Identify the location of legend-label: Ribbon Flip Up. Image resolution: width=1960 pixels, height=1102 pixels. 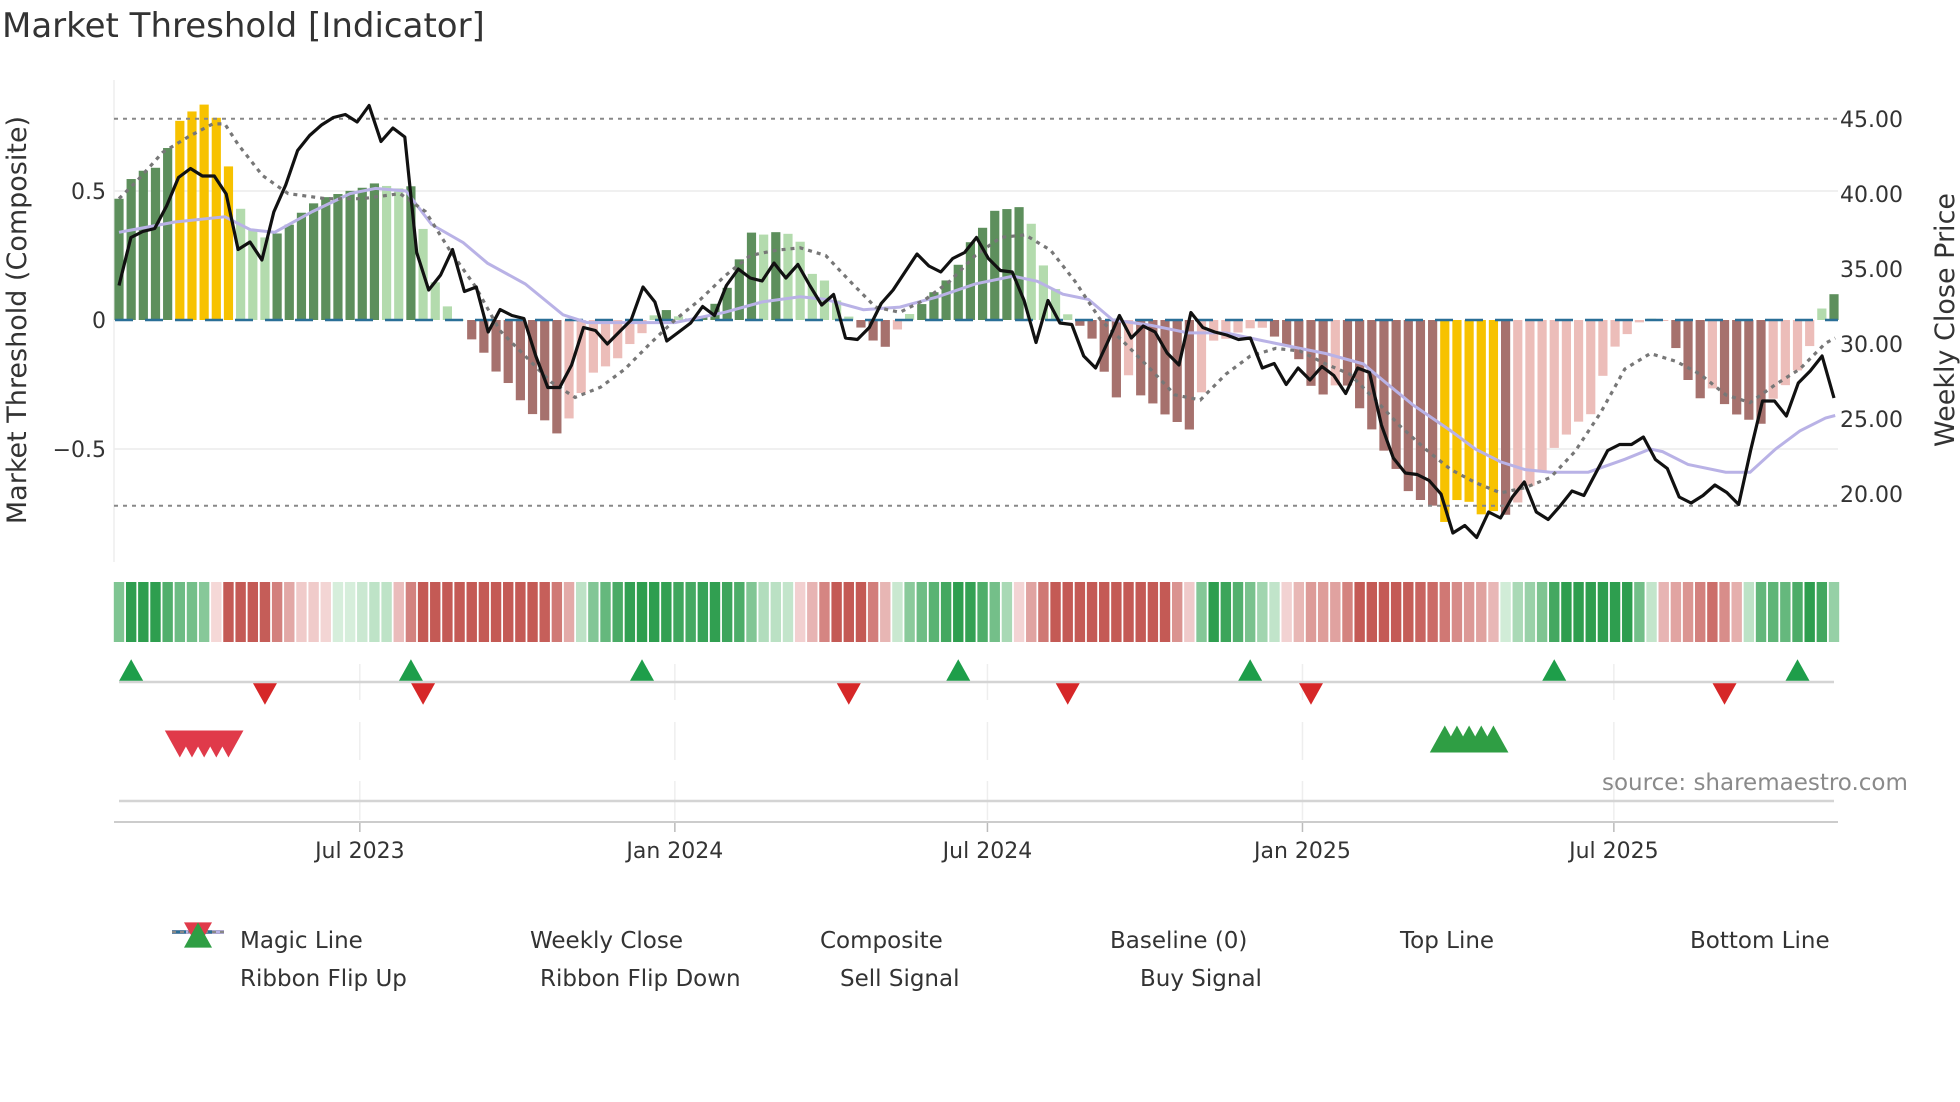
(323, 979).